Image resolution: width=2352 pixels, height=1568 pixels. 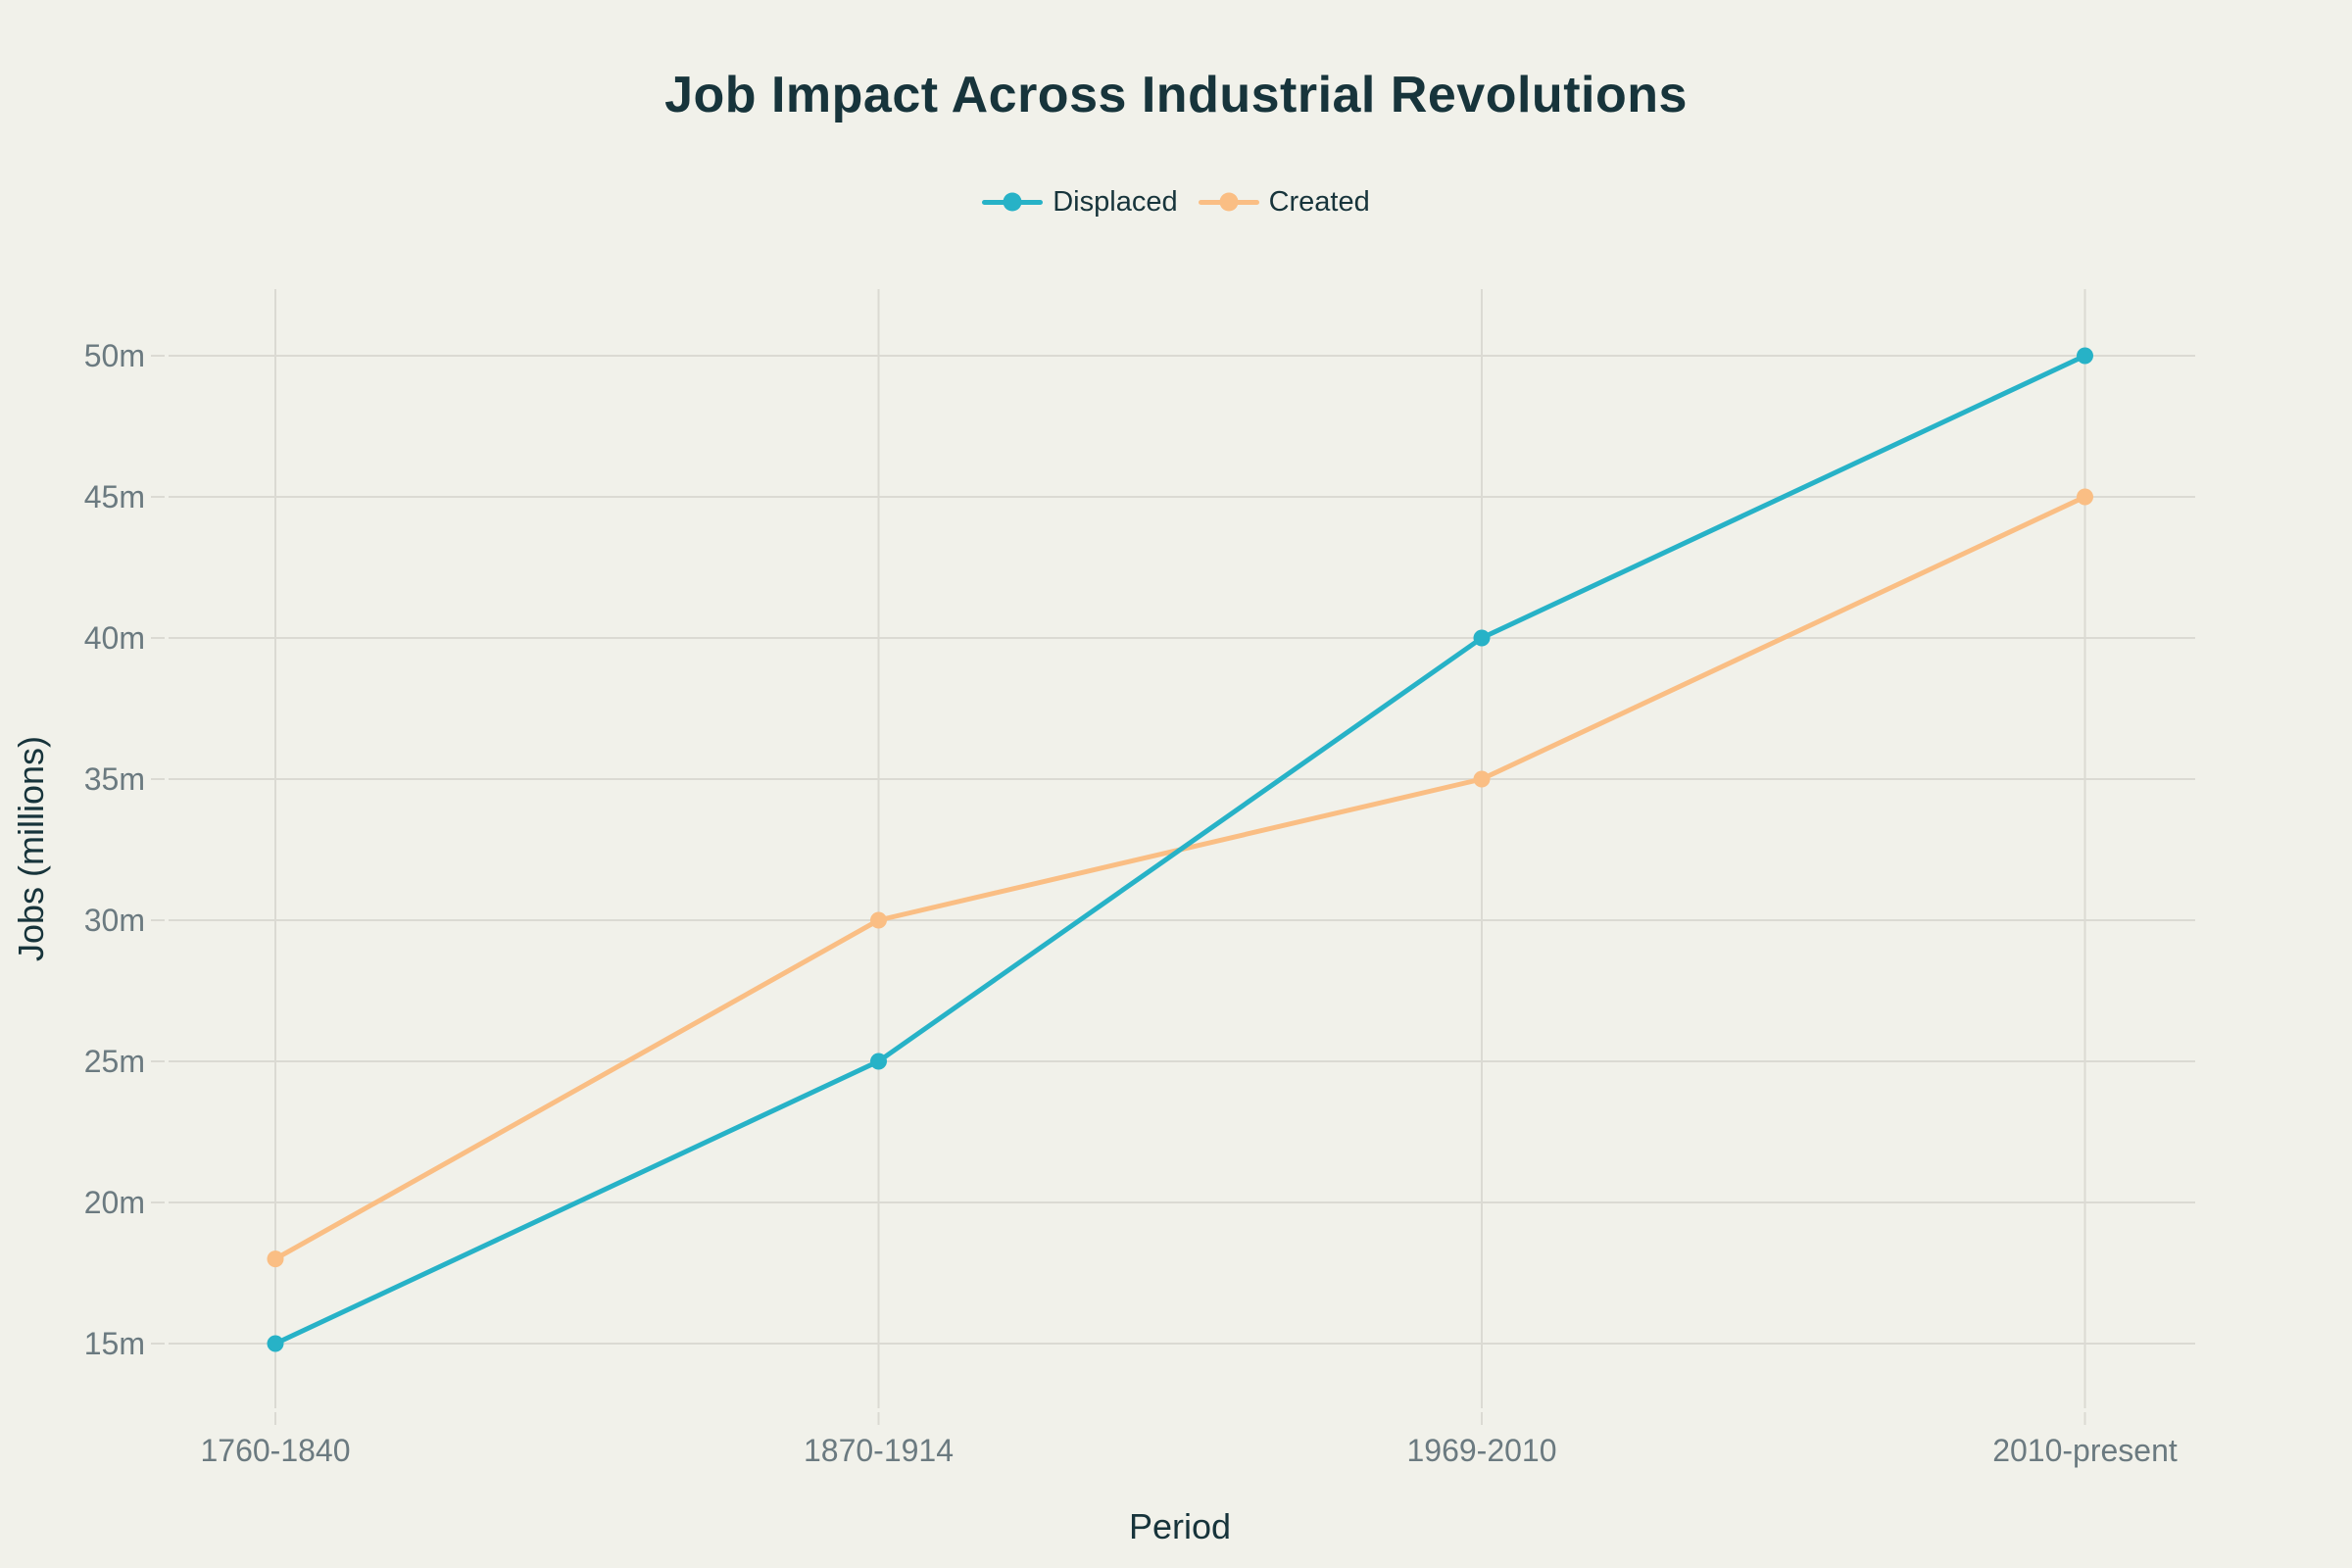 I want to click on y-tick-label: 30m, so click(x=114, y=920).